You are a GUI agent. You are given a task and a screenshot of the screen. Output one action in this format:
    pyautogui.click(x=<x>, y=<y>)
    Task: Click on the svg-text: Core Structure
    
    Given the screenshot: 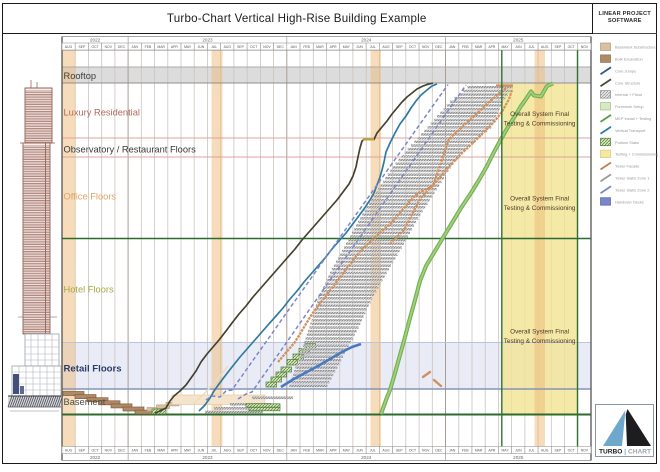 What is the action you would take?
    pyautogui.click(x=627, y=82)
    